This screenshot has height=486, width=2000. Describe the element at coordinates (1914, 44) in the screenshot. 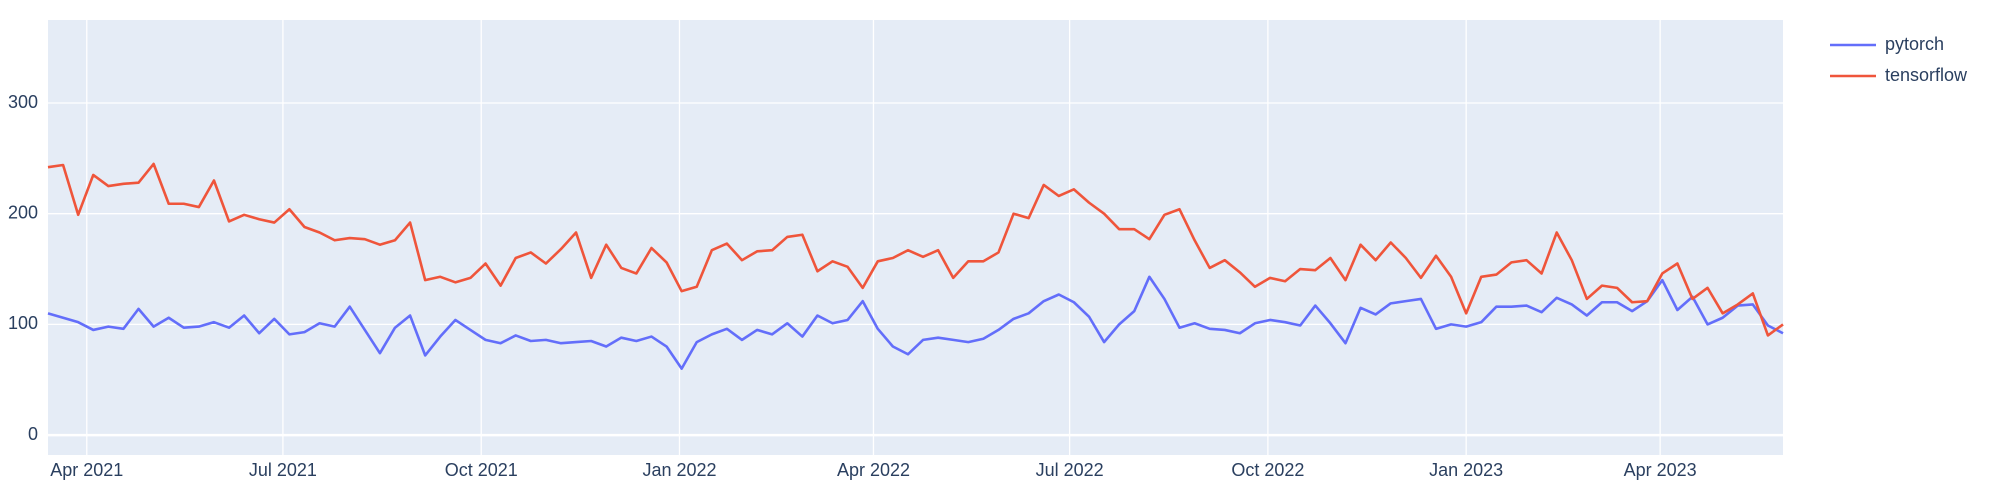

I see `legend-label: pytorch` at that location.